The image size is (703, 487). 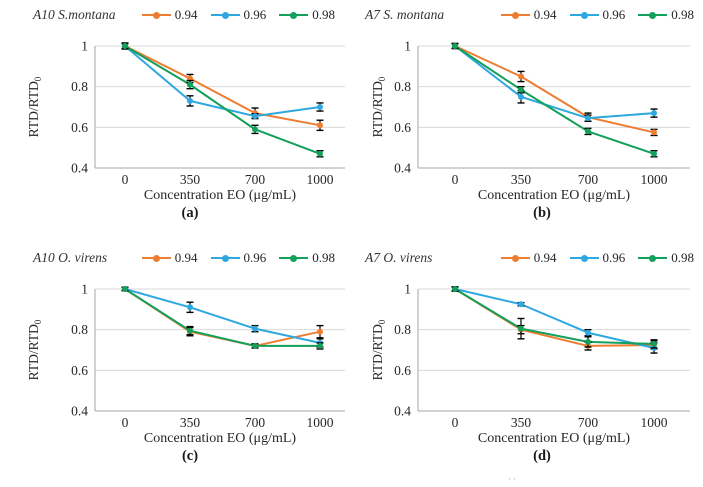 I want to click on chart-title: A7 S. montana, so click(x=405, y=14).